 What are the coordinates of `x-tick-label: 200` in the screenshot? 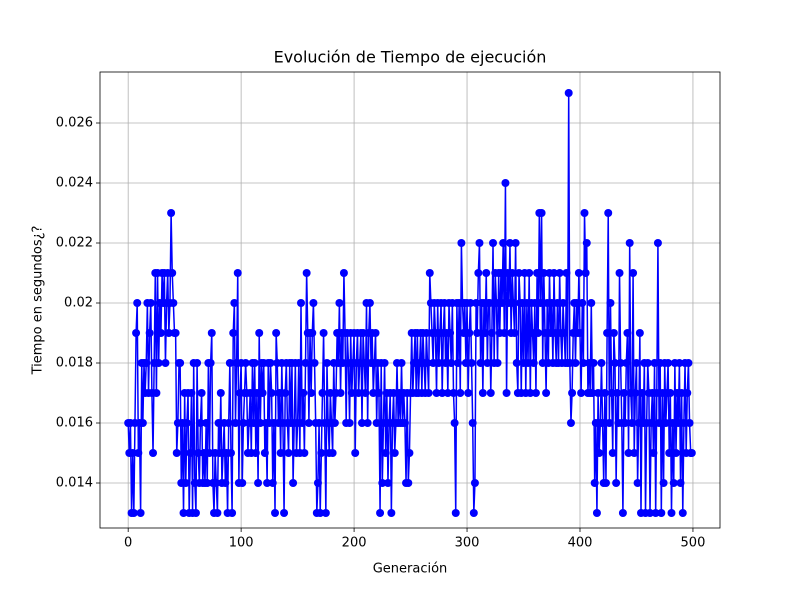 It's located at (354, 543).